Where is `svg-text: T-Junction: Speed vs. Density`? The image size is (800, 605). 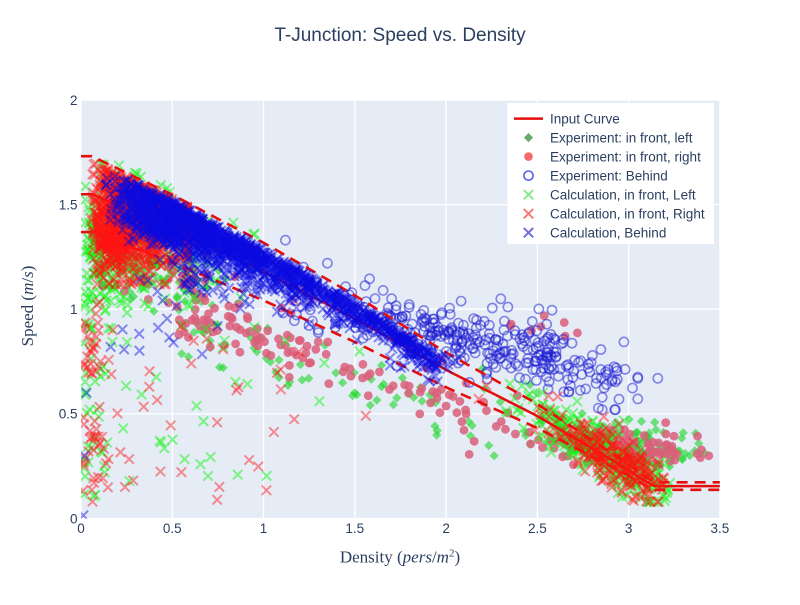 svg-text: T-Junction: Speed vs. Density is located at coordinates (400, 35).